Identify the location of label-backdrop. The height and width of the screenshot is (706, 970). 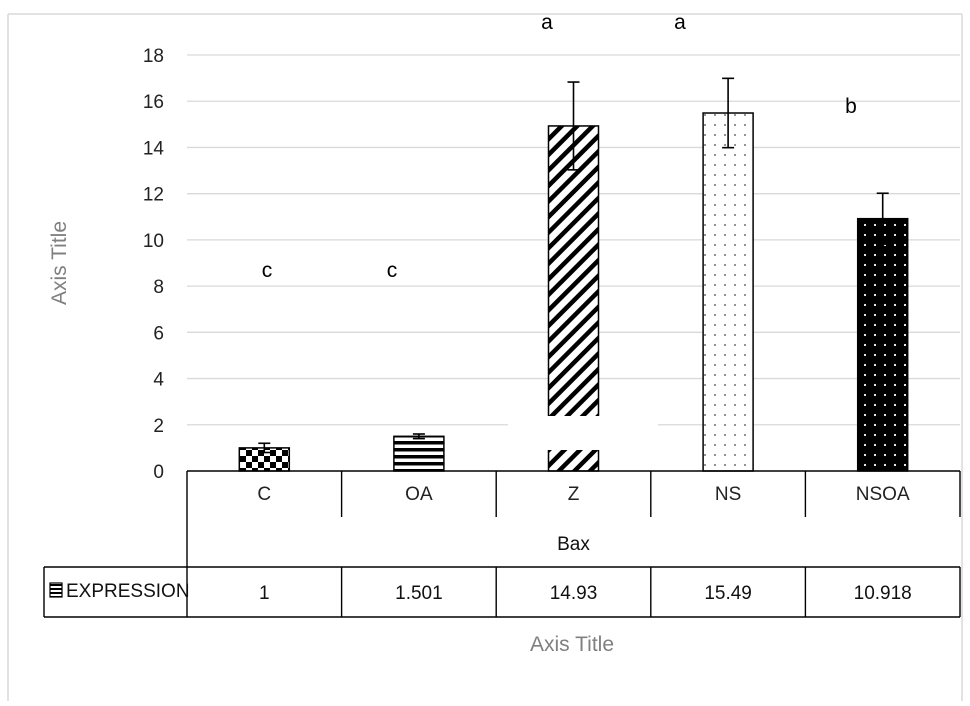
(583, 433).